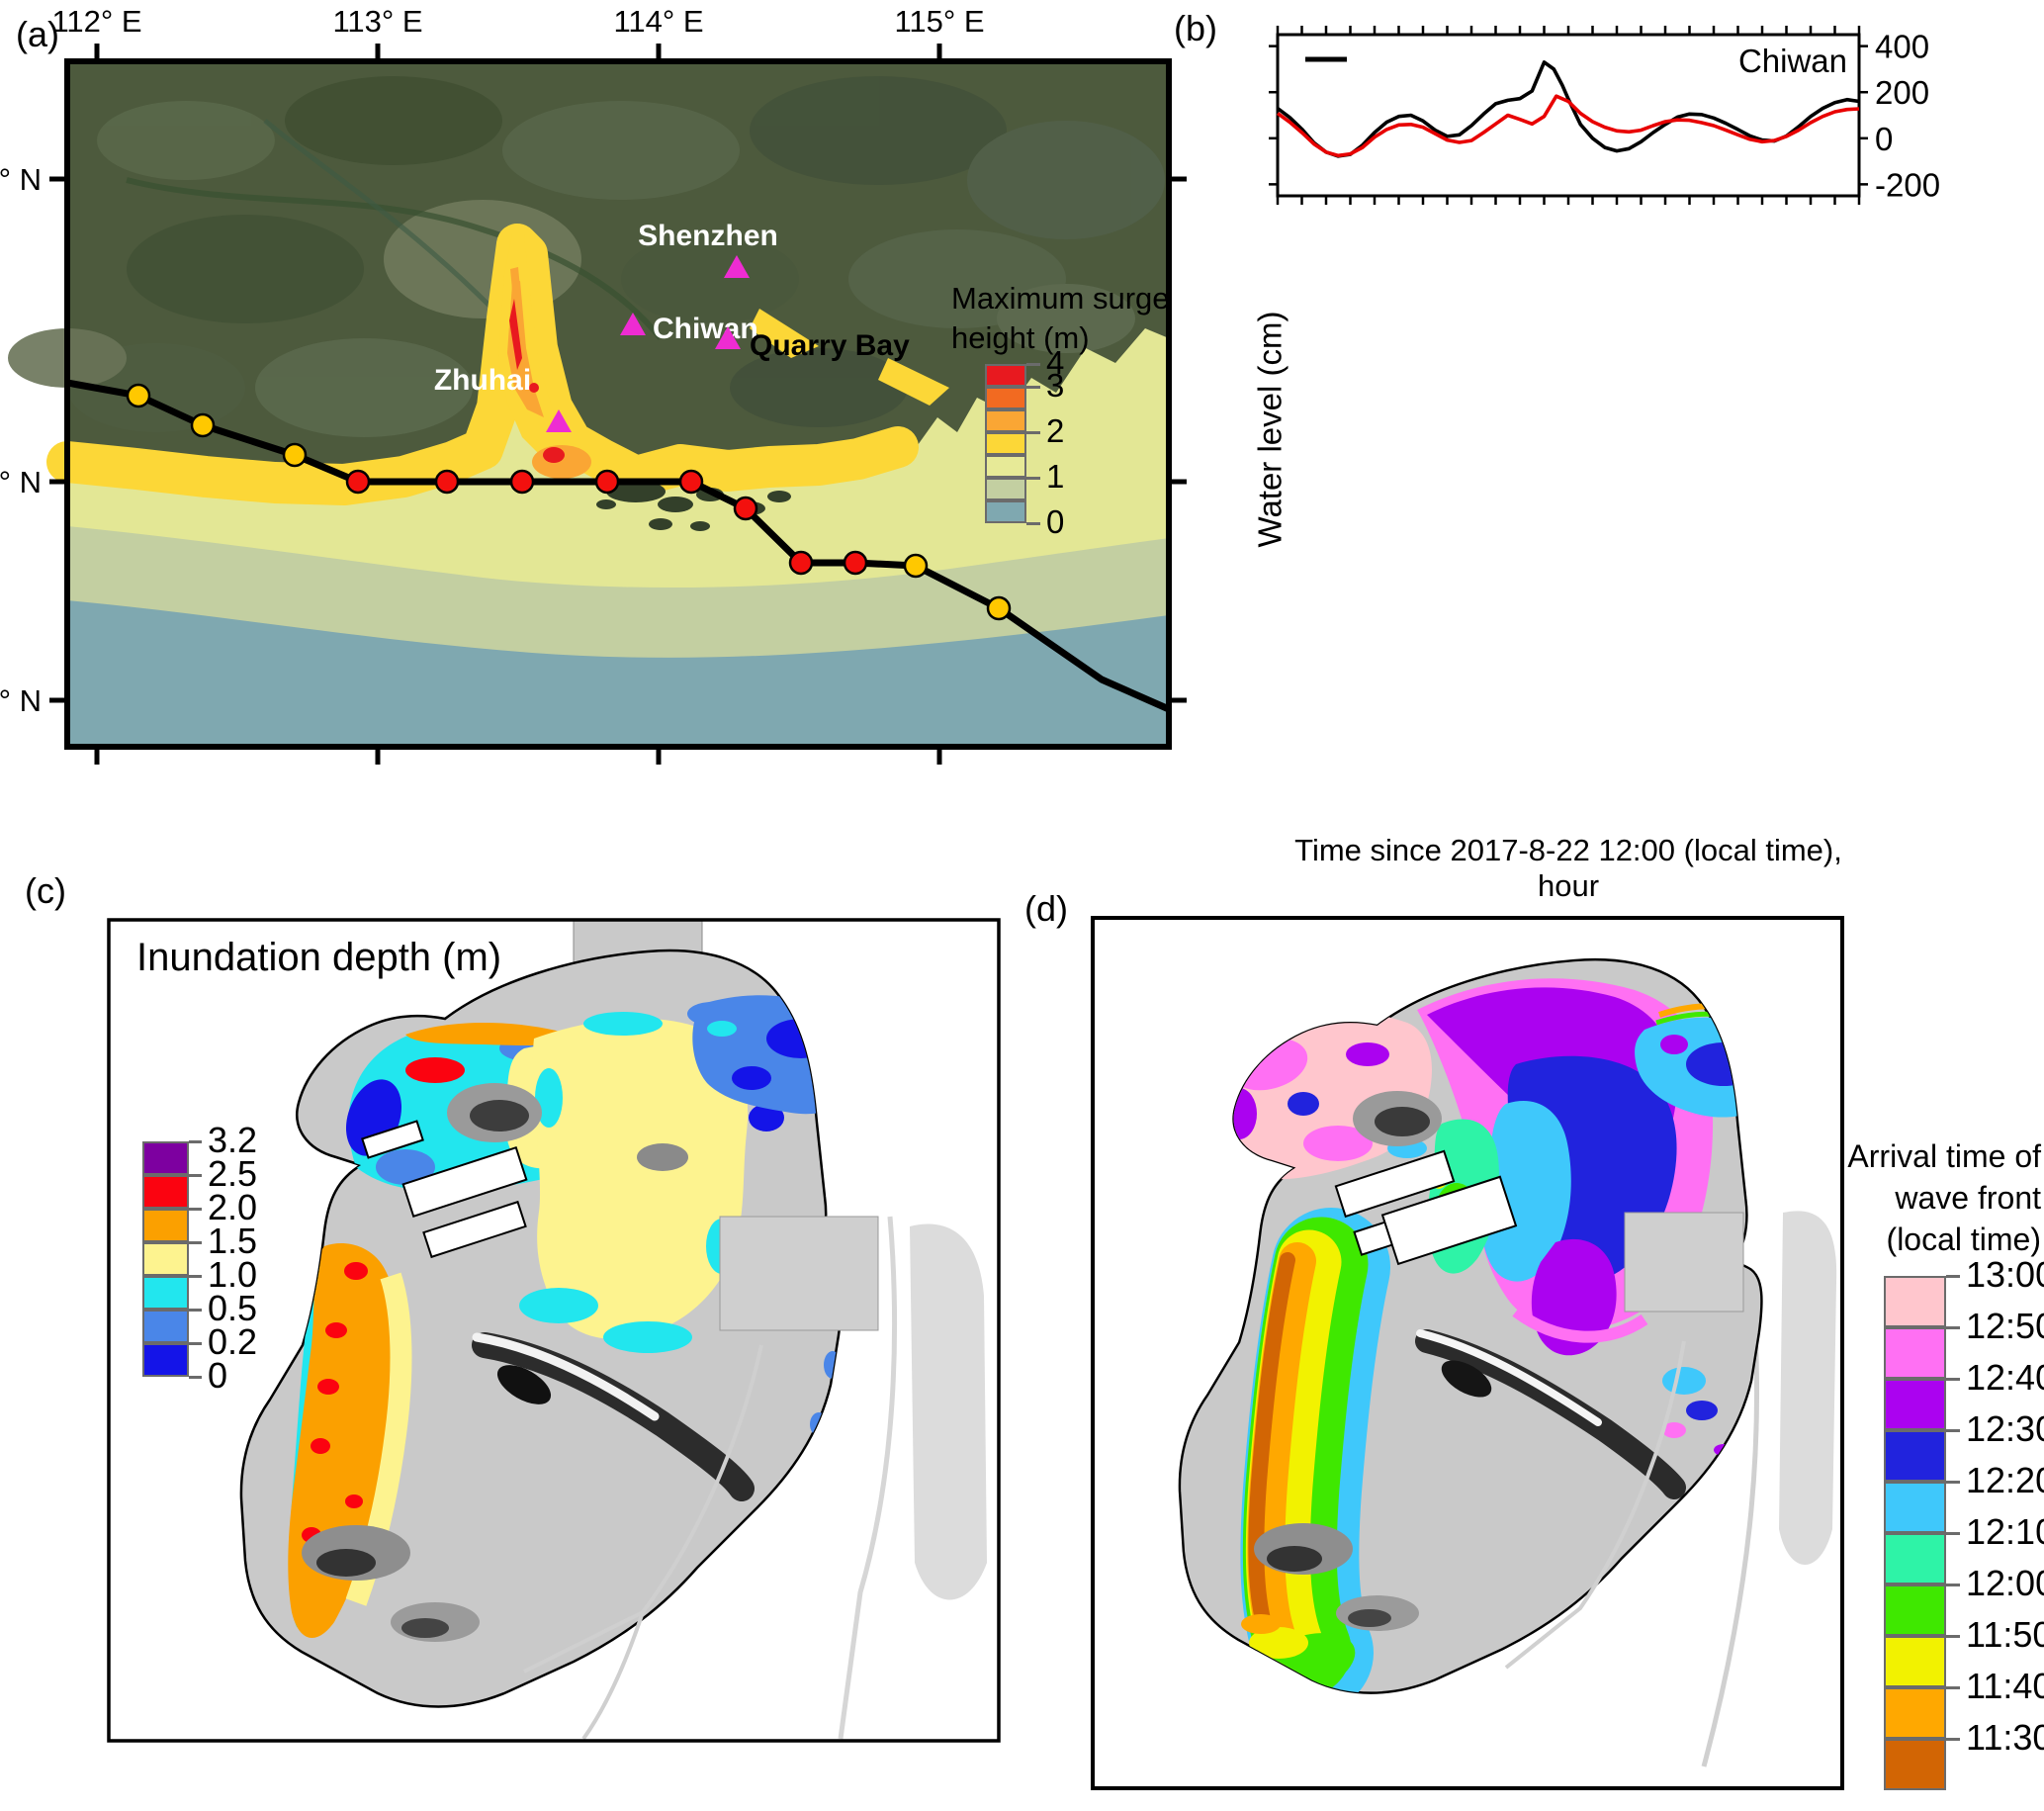 The image size is (2044, 1811). Describe the element at coordinates (96, 21) in the screenshot. I see `lon-tick-label: 112° E` at that location.